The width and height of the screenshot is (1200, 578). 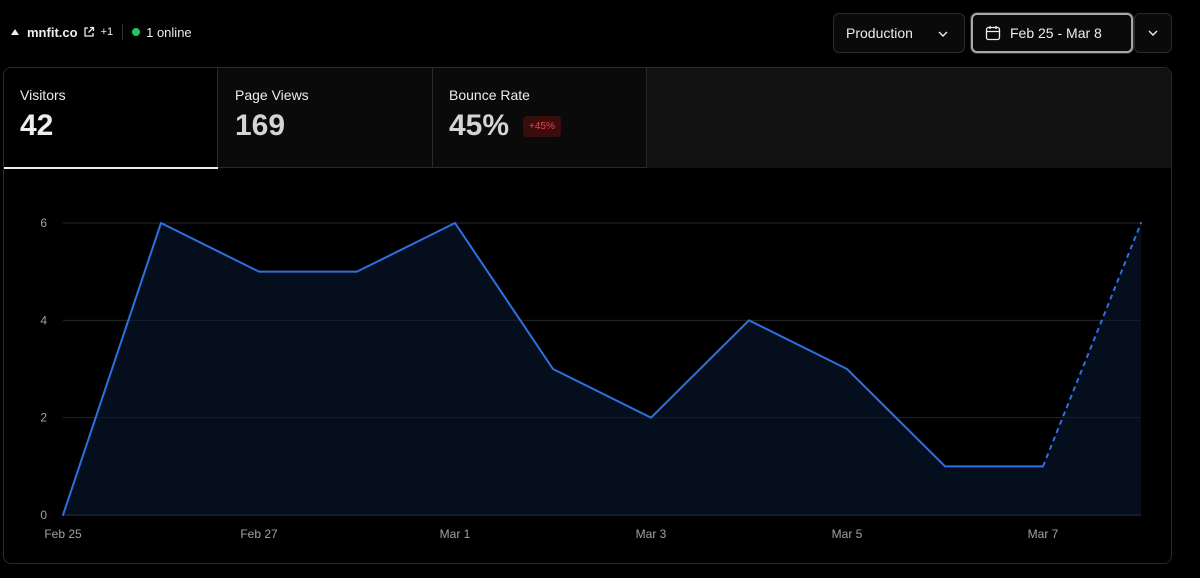 I want to click on x-tick-label: Feb 27, so click(x=259, y=534).